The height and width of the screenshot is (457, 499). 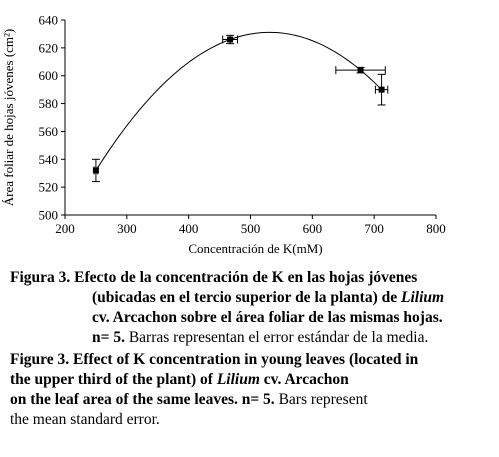 I want to click on y-tick-label: 580, so click(x=49, y=103).